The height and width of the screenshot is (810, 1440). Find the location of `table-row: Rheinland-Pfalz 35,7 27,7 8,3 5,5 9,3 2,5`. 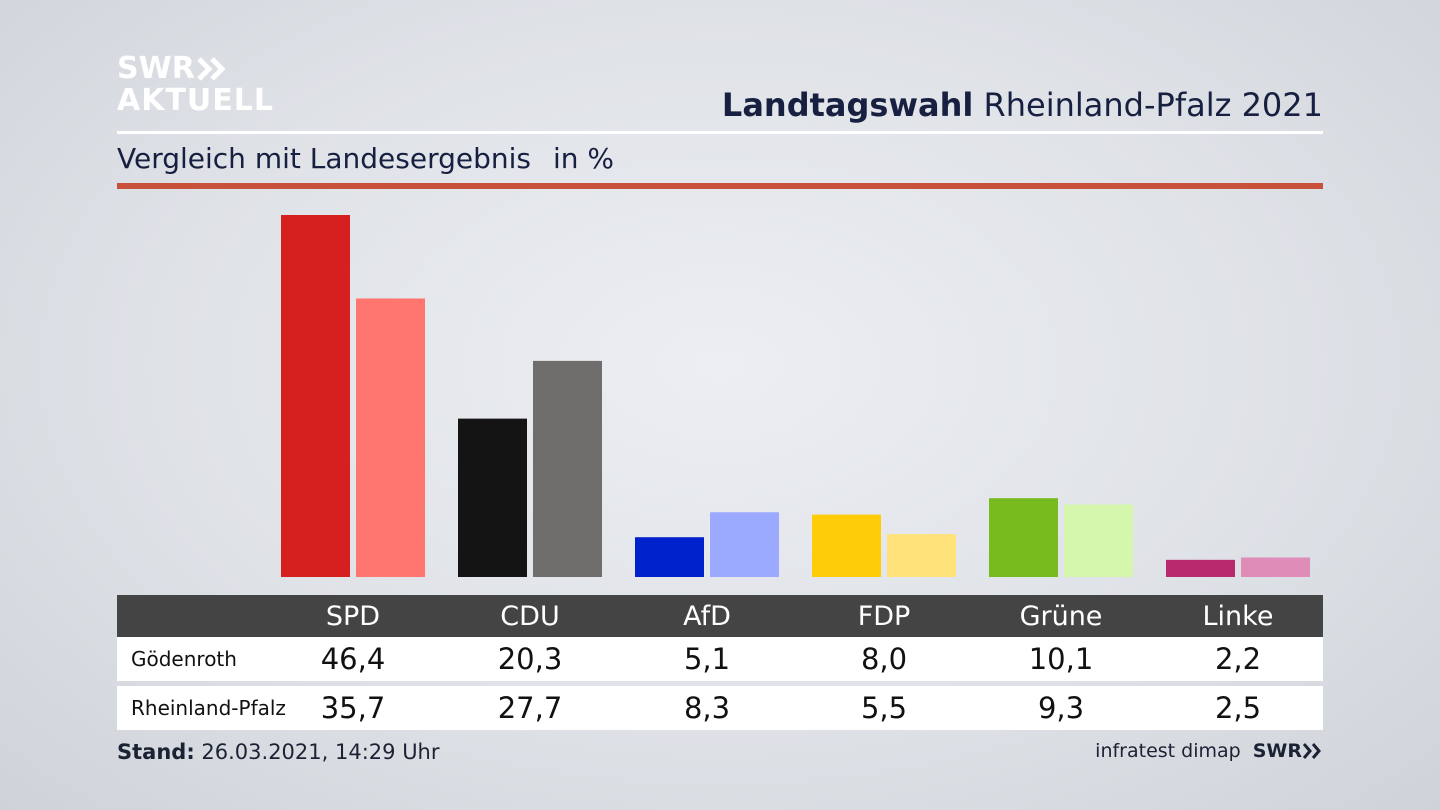

table-row: Rheinland-Pfalz 35,7 27,7 8,3 5,5 9,3 2,5 is located at coordinates (720, 708).